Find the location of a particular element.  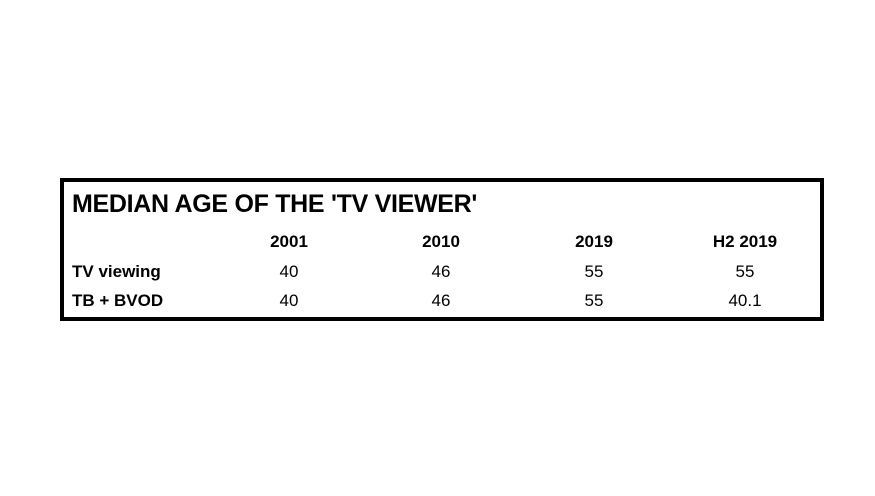

row-label: TB + BVOD is located at coordinates (118, 300).